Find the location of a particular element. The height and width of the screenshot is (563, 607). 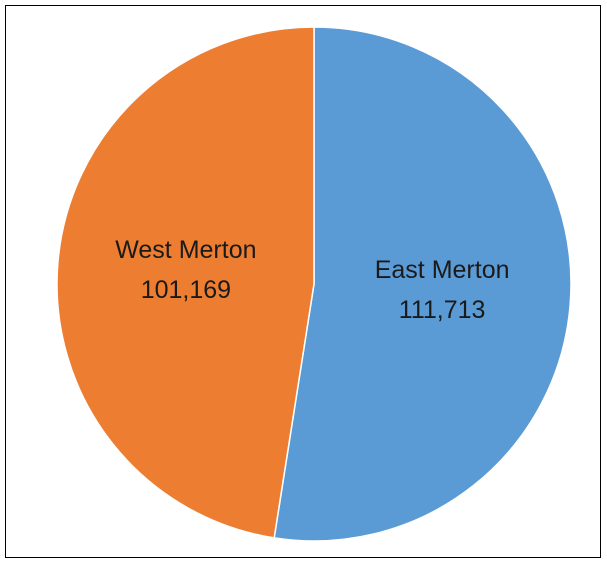

labels-layer: East Merton 111,713 West Merton 101,169 is located at coordinates (312, 280).